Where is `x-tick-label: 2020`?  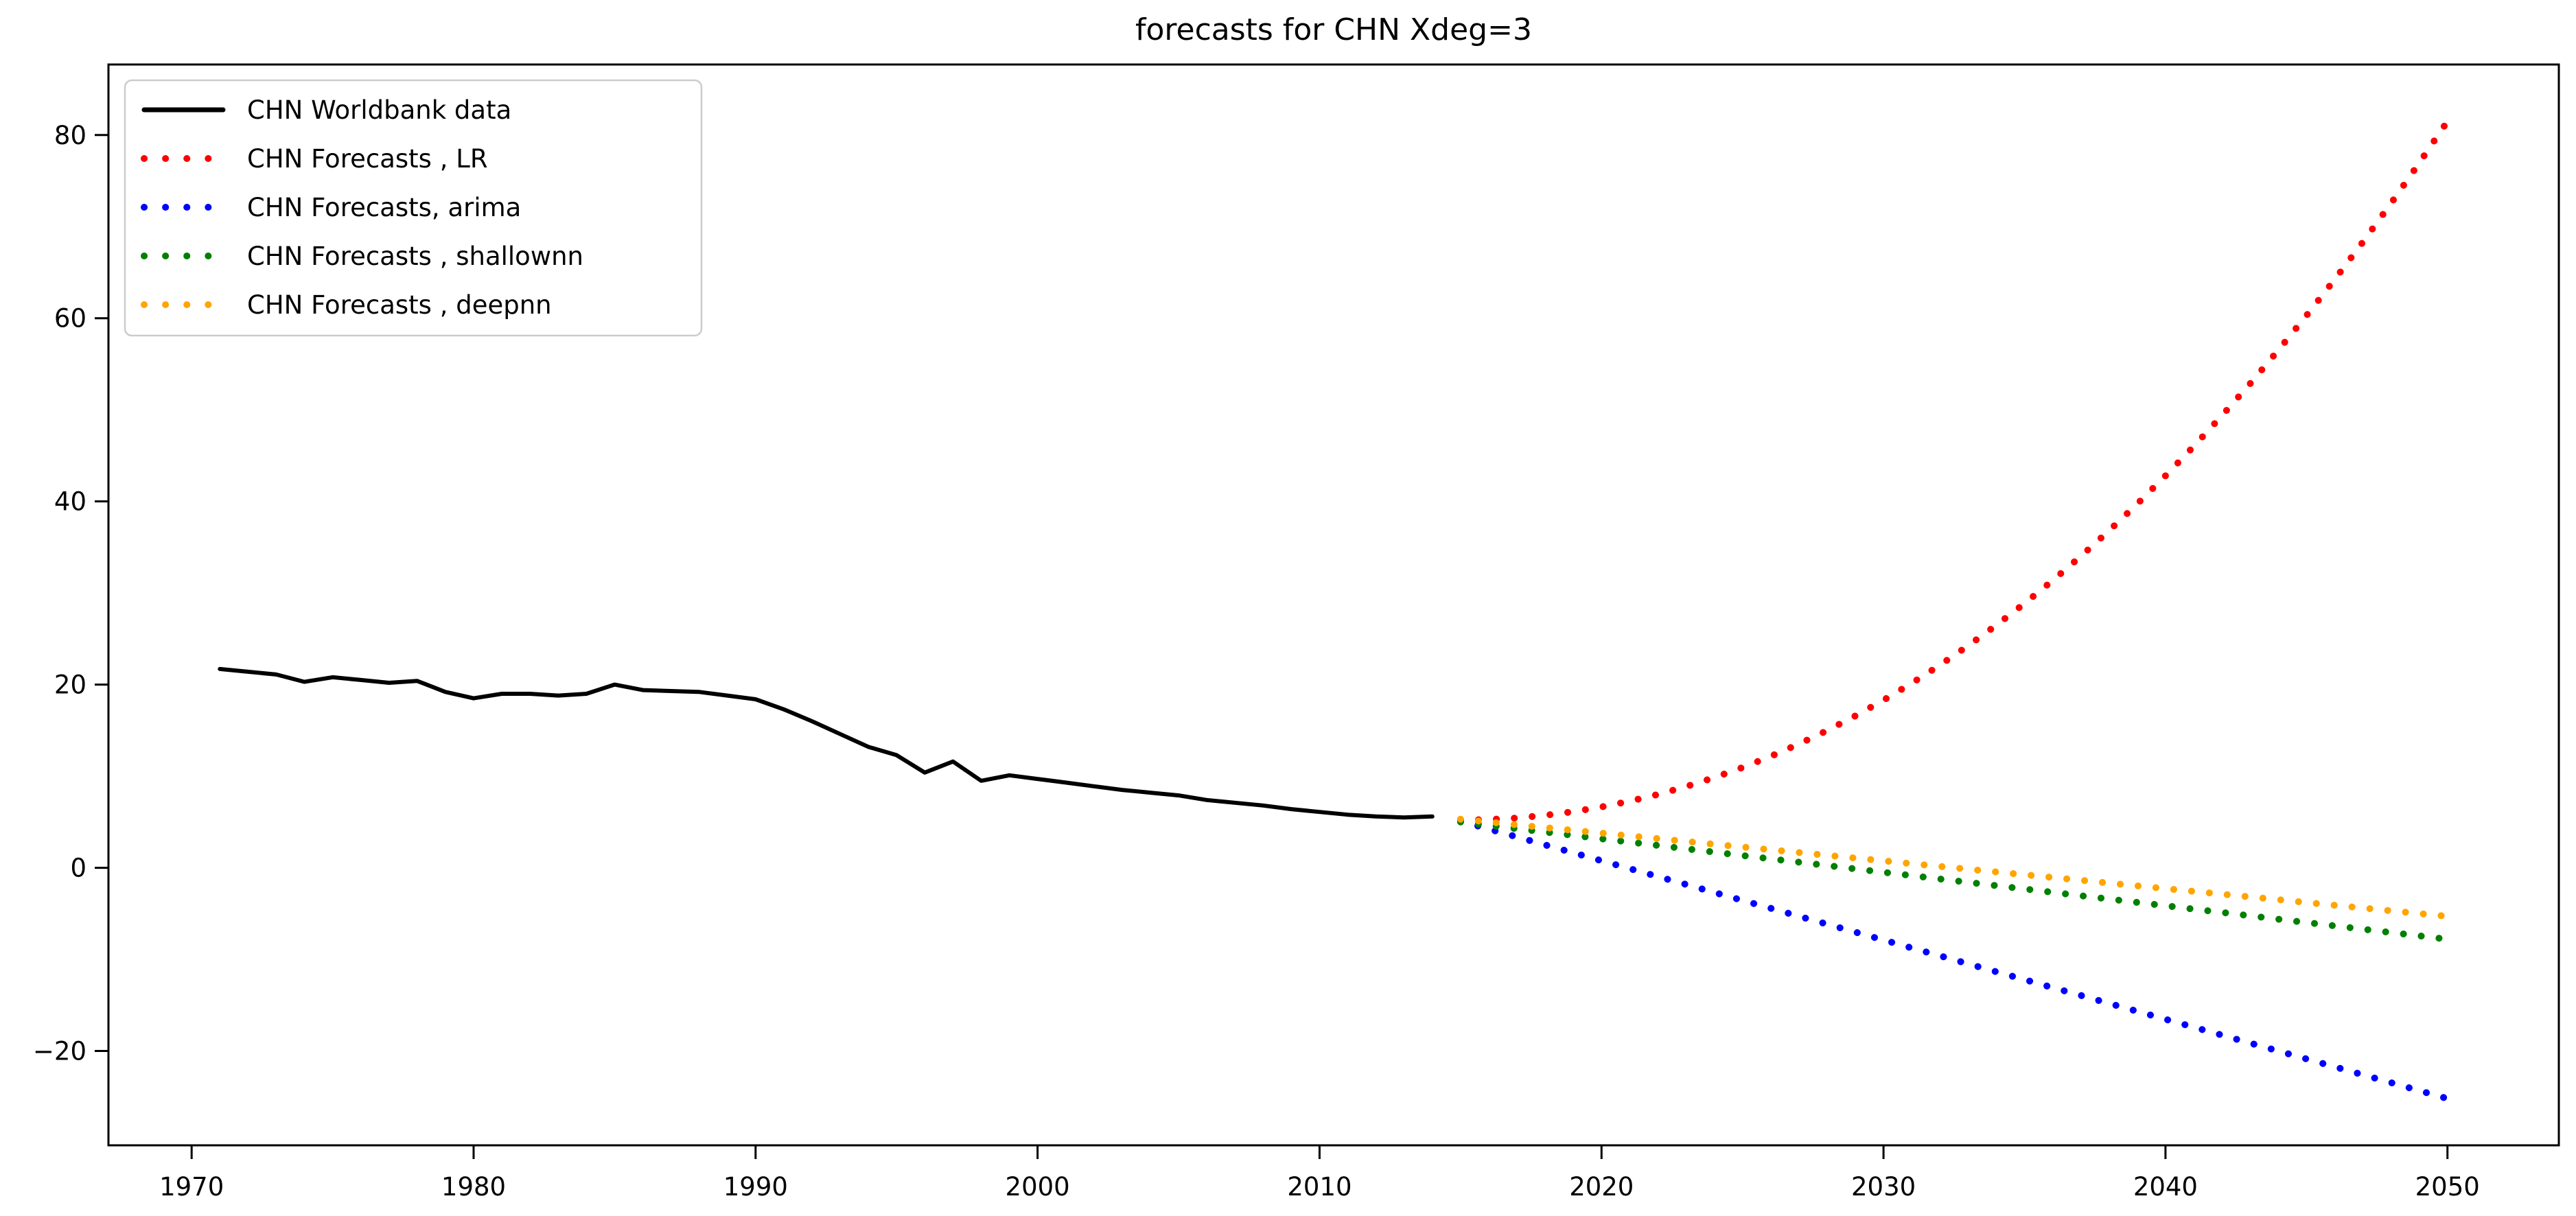 x-tick-label: 2020 is located at coordinates (1601, 1187).